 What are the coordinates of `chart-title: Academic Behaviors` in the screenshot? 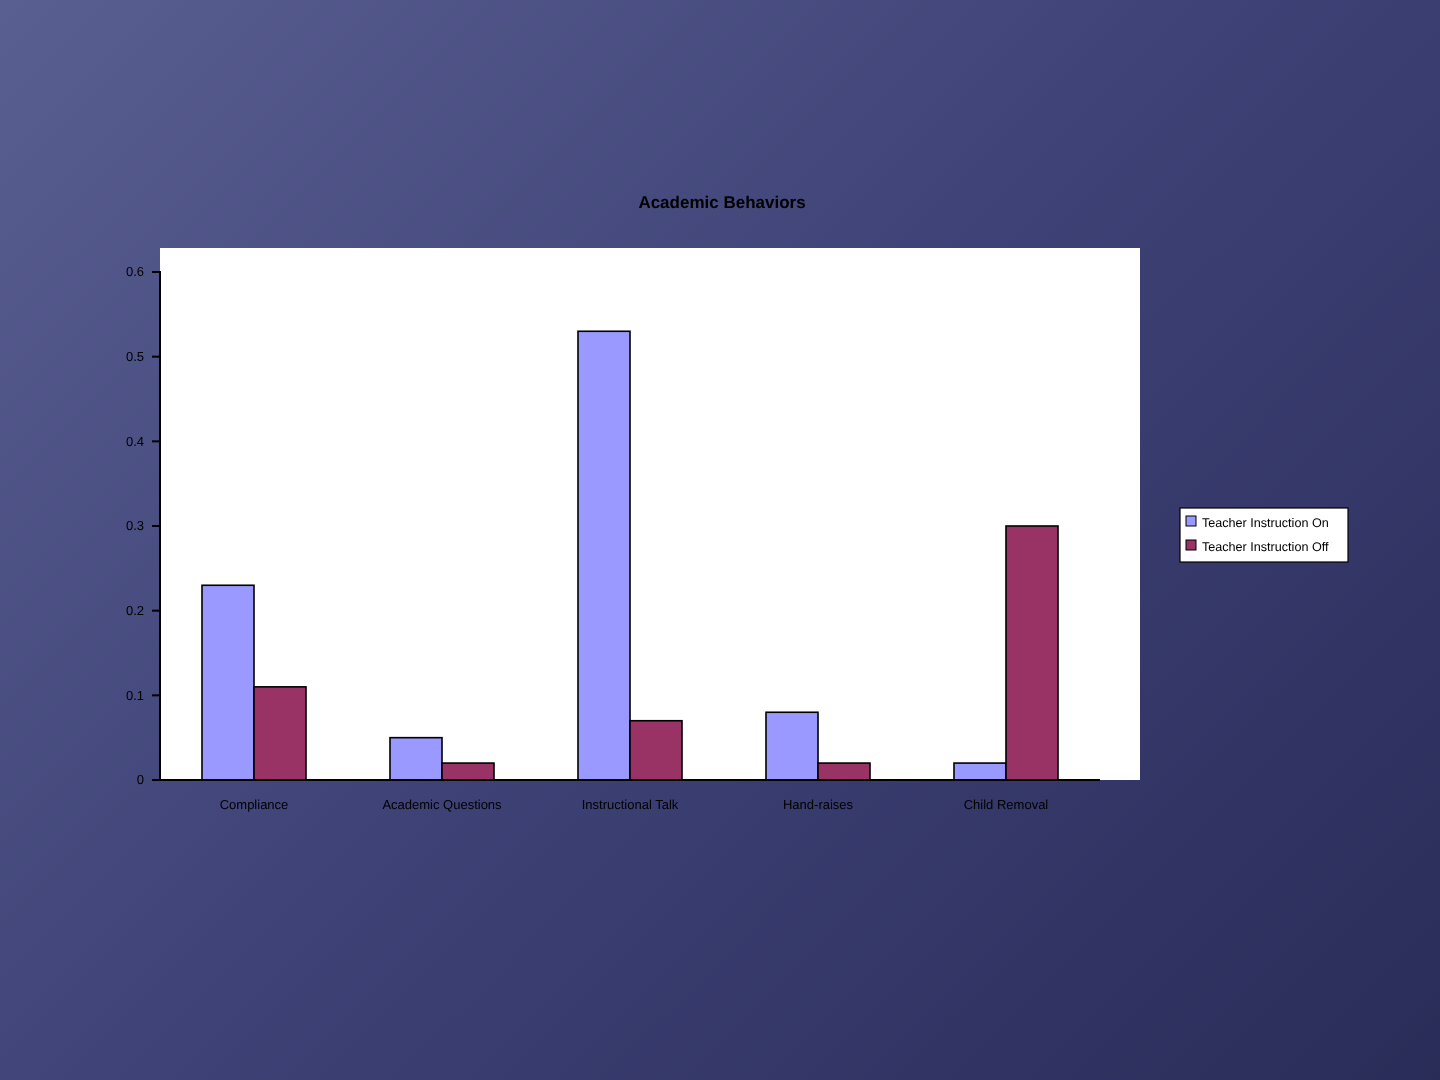 It's located at (722, 202).